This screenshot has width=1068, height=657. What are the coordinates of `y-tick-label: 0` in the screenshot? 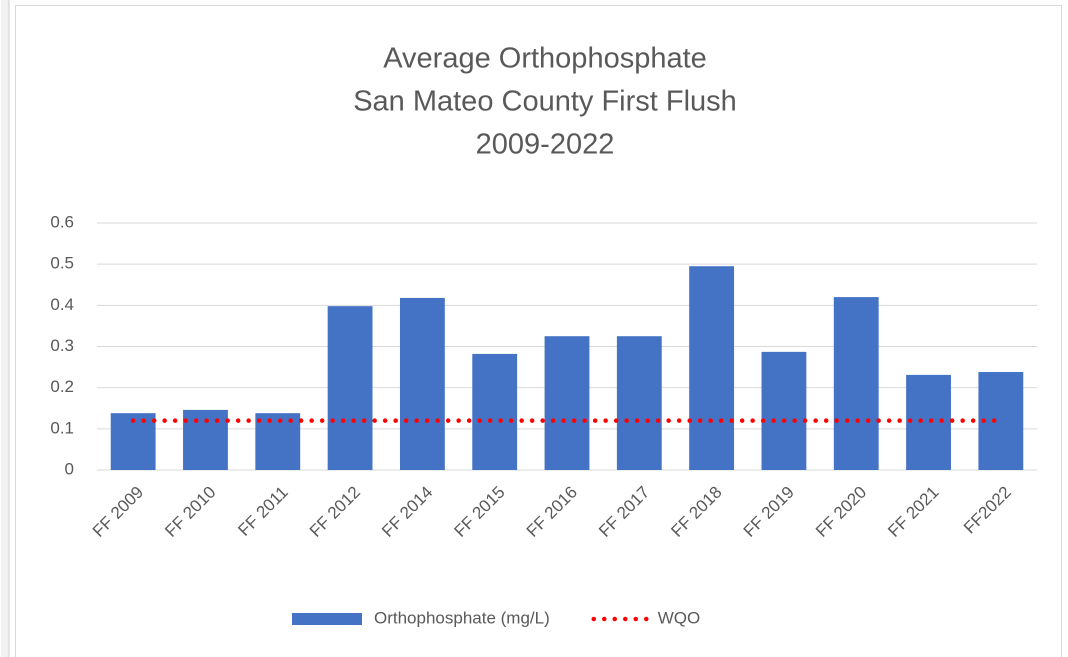 It's located at (69, 468).